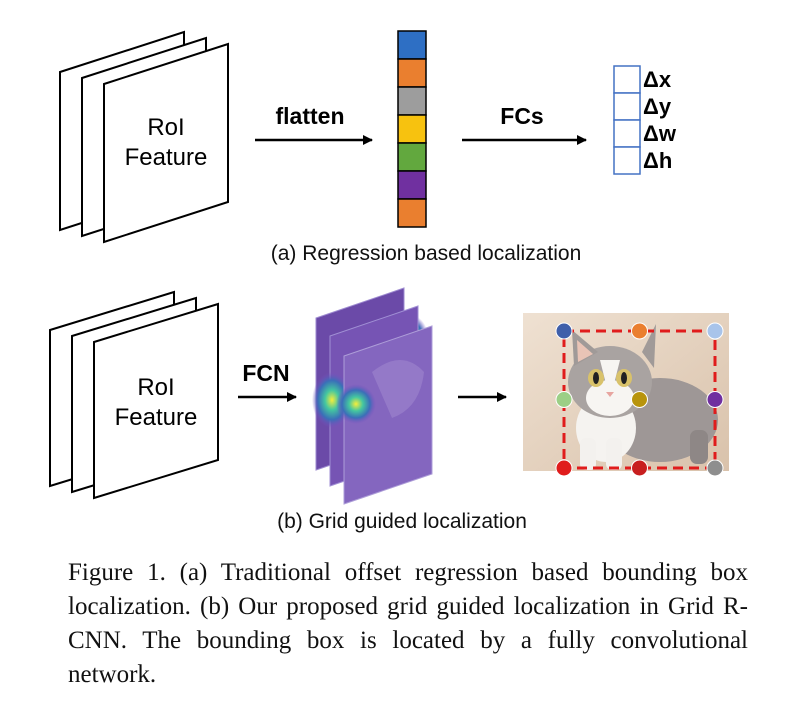 The height and width of the screenshot is (726, 805). Describe the element at coordinates (660, 133) in the screenshot. I see `output-label: Δw` at that location.